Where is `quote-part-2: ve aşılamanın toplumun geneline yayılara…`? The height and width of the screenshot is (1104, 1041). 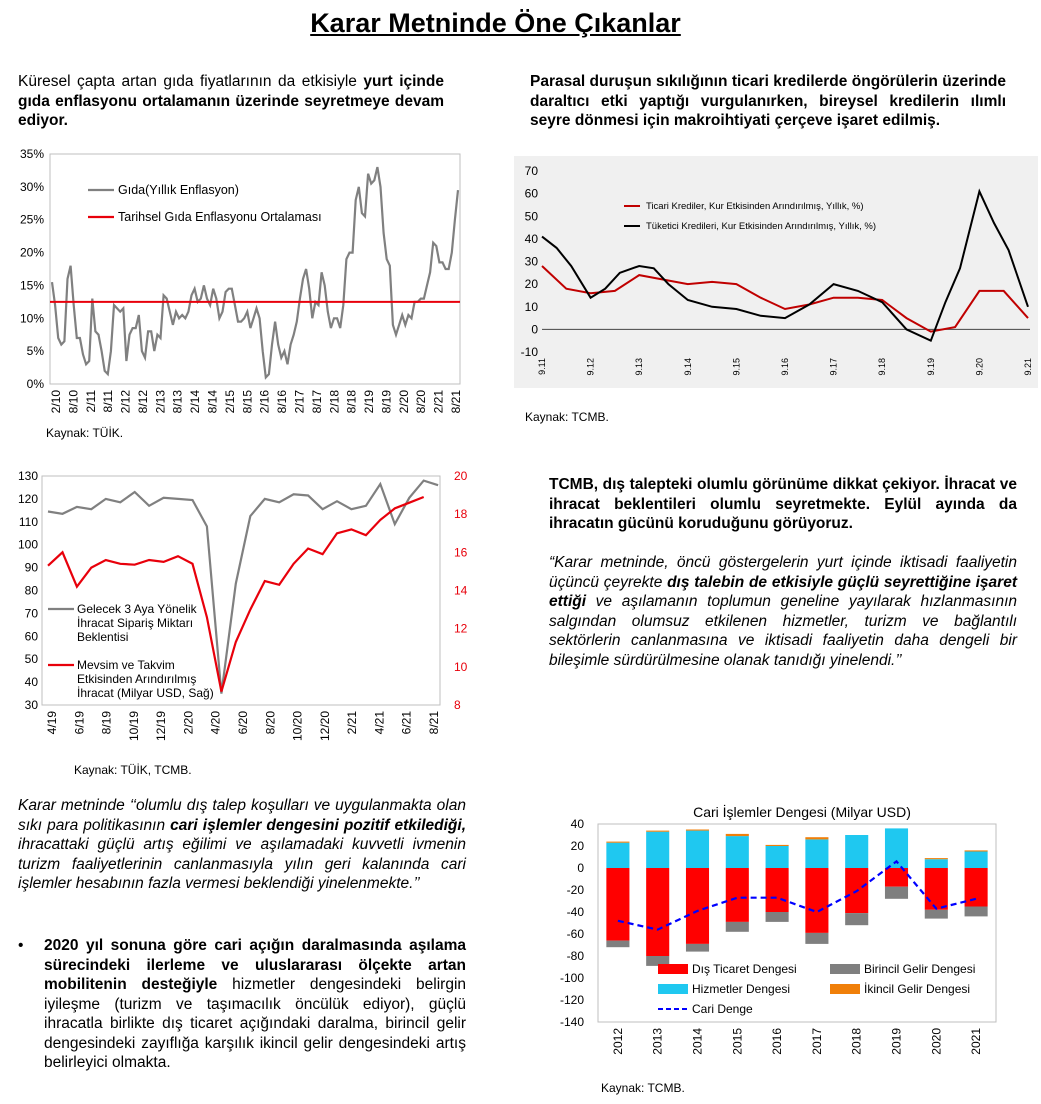 quote-part-2: ve aşılamanın toplumun geneline yayılara… is located at coordinates (783, 631).